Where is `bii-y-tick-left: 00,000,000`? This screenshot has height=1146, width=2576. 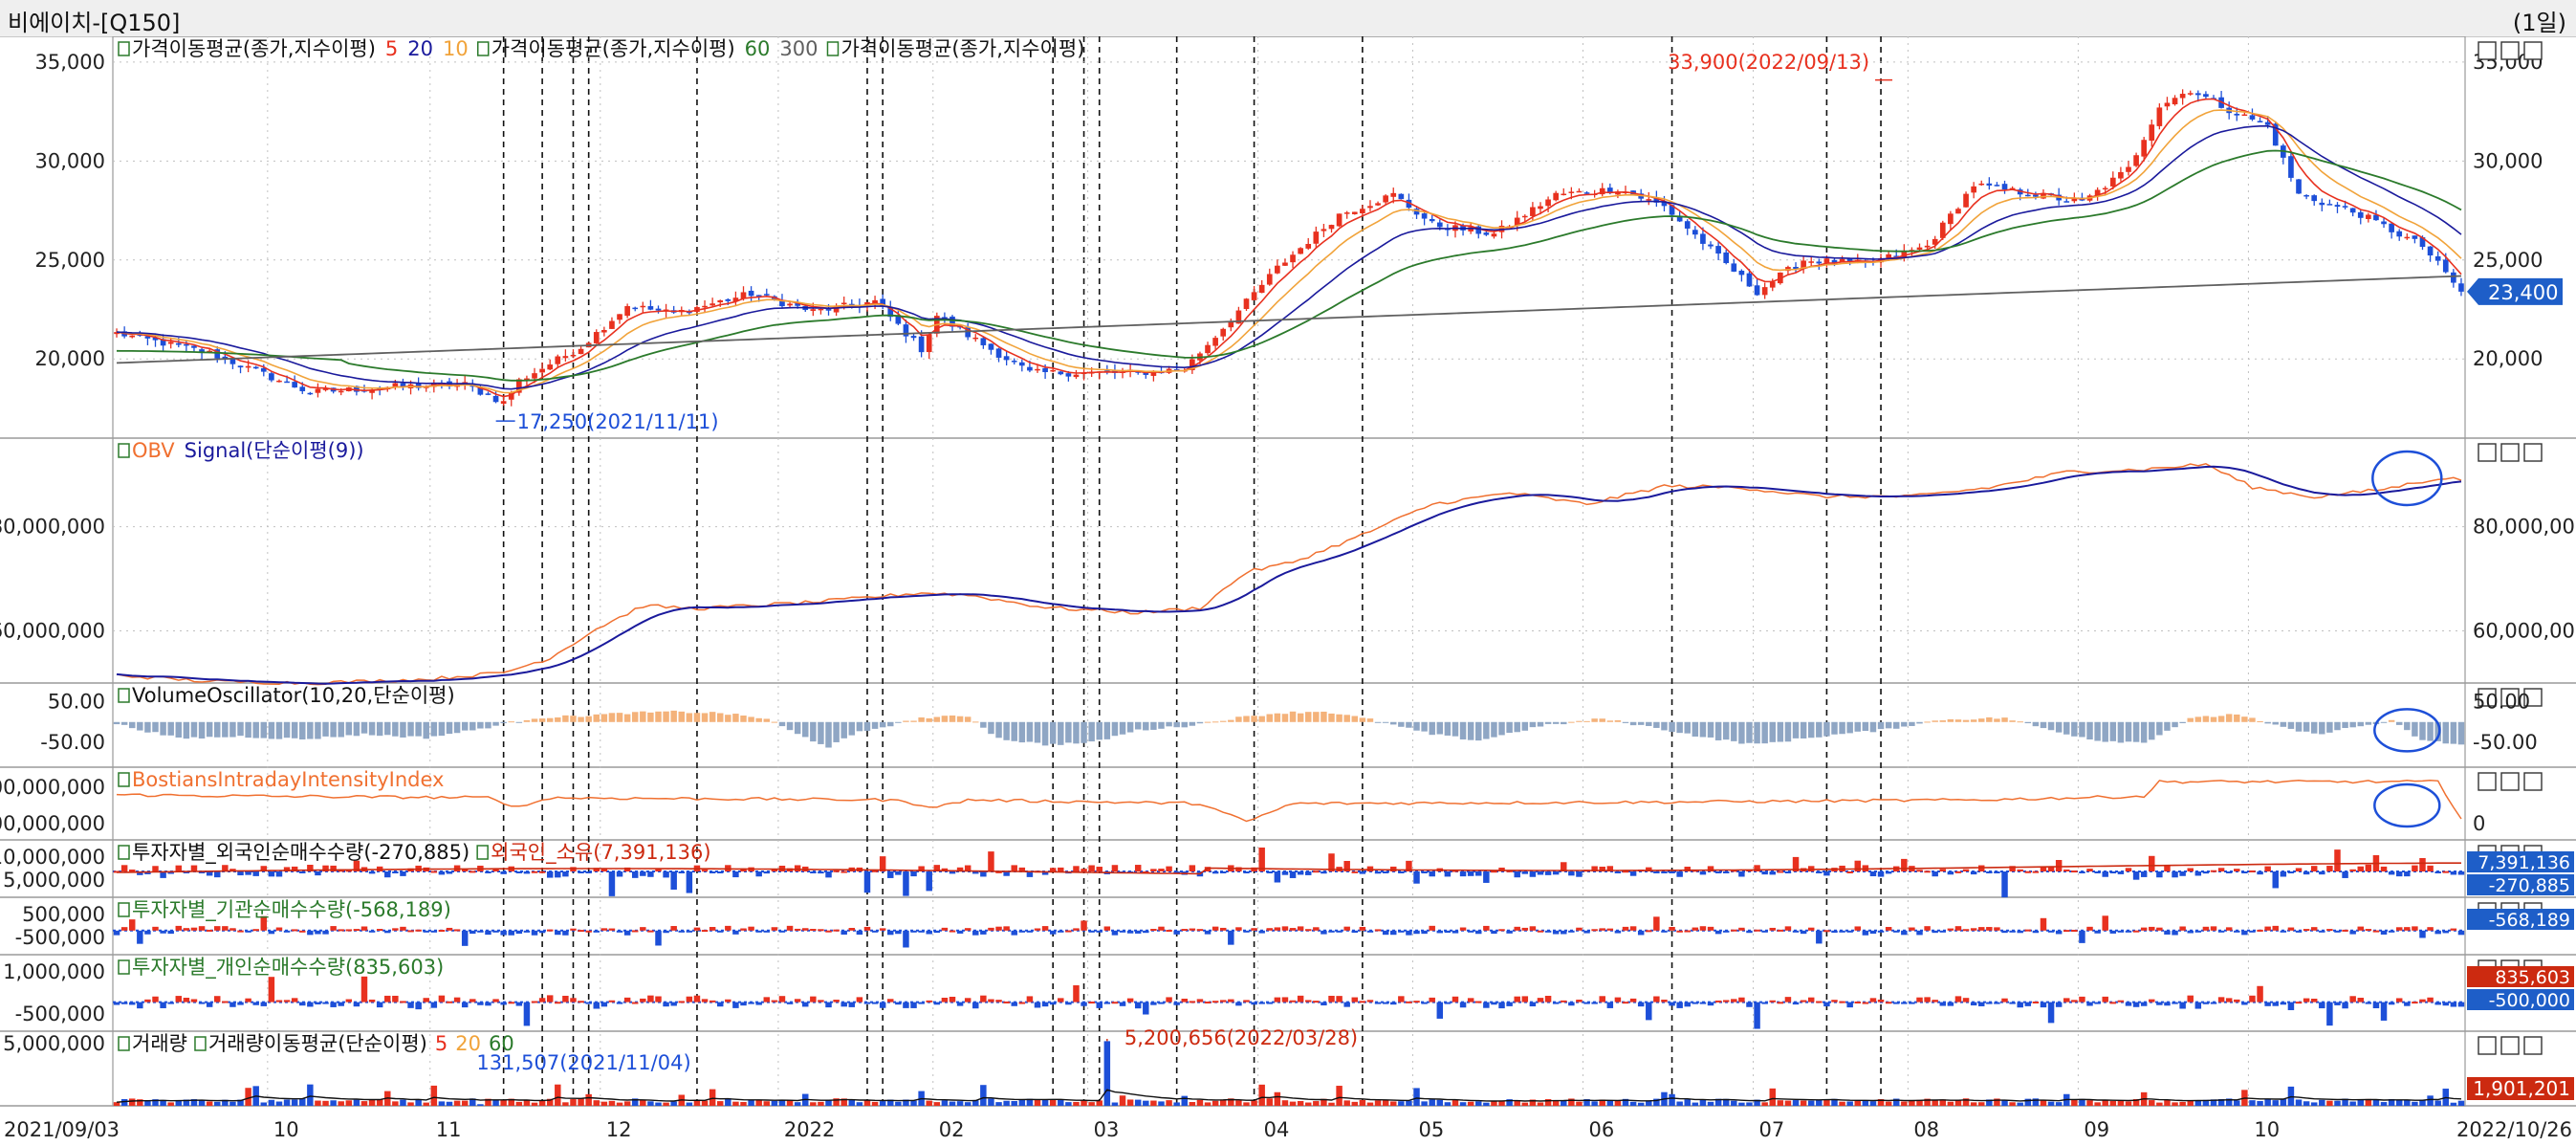 bii-y-tick-left: 00,000,000 is located at coordinates (52, 823).